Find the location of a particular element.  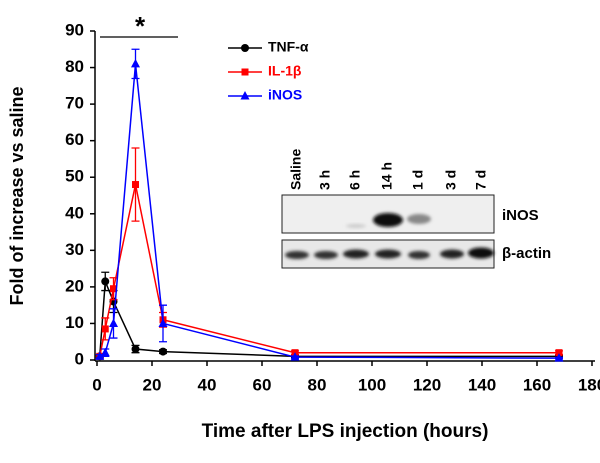

x-tick-label: 180 is located at coordinates (589, 384).